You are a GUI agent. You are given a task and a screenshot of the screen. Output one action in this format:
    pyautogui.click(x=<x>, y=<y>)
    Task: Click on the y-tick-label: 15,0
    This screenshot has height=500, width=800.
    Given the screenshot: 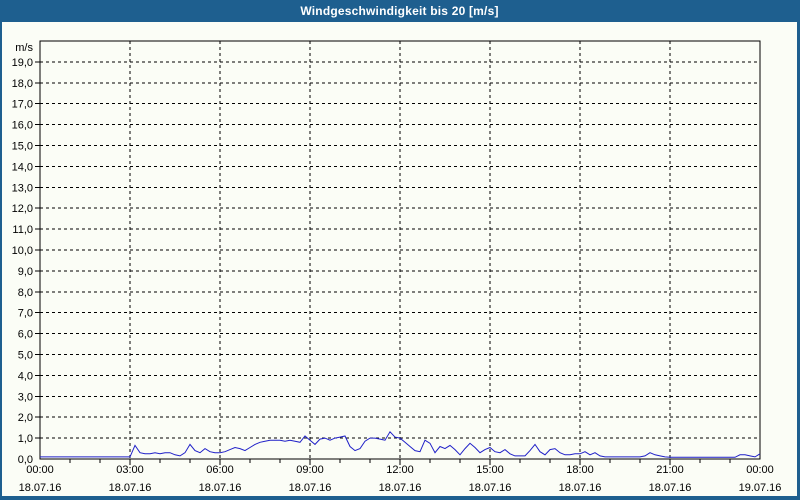 What is the action you would take?
    pyautogui.click(x=22, y=147)
    